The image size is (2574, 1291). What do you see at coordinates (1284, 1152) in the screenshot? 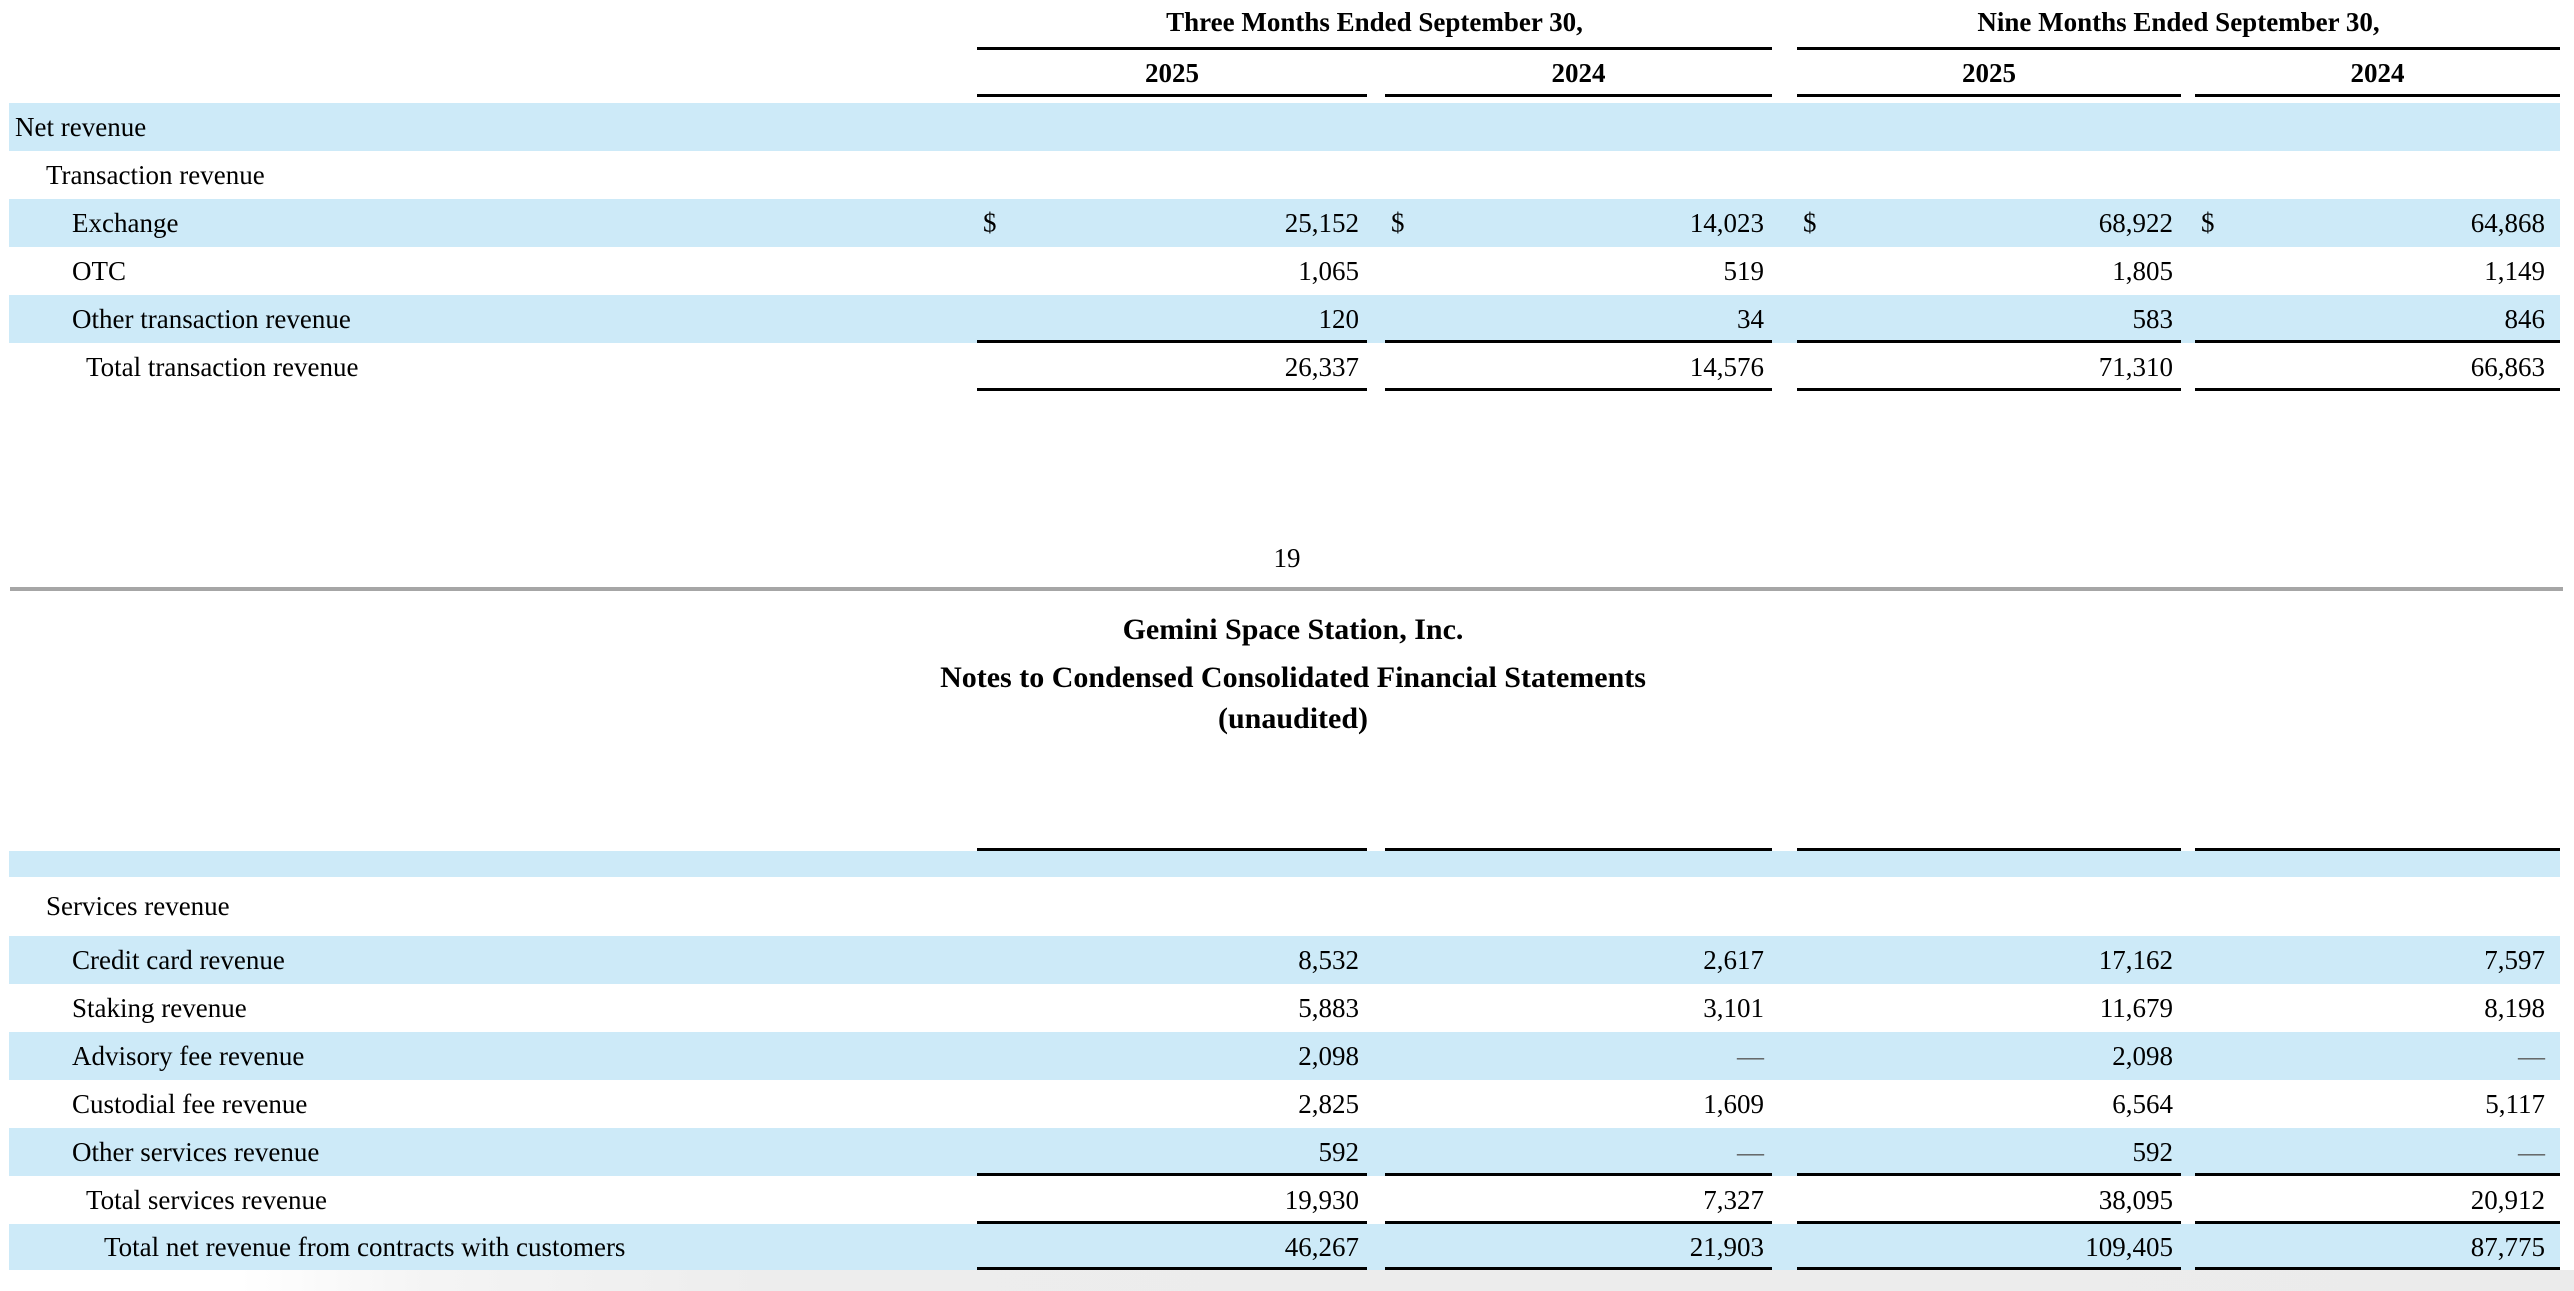
I see `table-row: Other services revenue 592 — 592 —` at bounding box center [1284, 1152].